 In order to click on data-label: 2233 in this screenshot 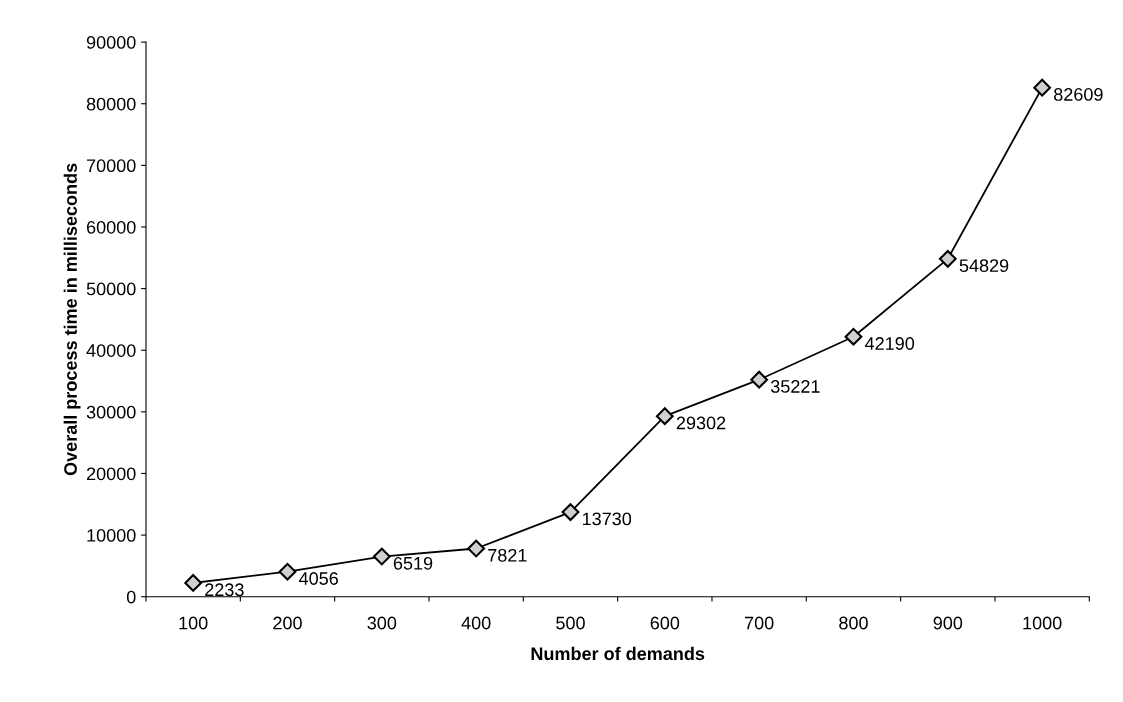, I will do `click(224, 590)`.